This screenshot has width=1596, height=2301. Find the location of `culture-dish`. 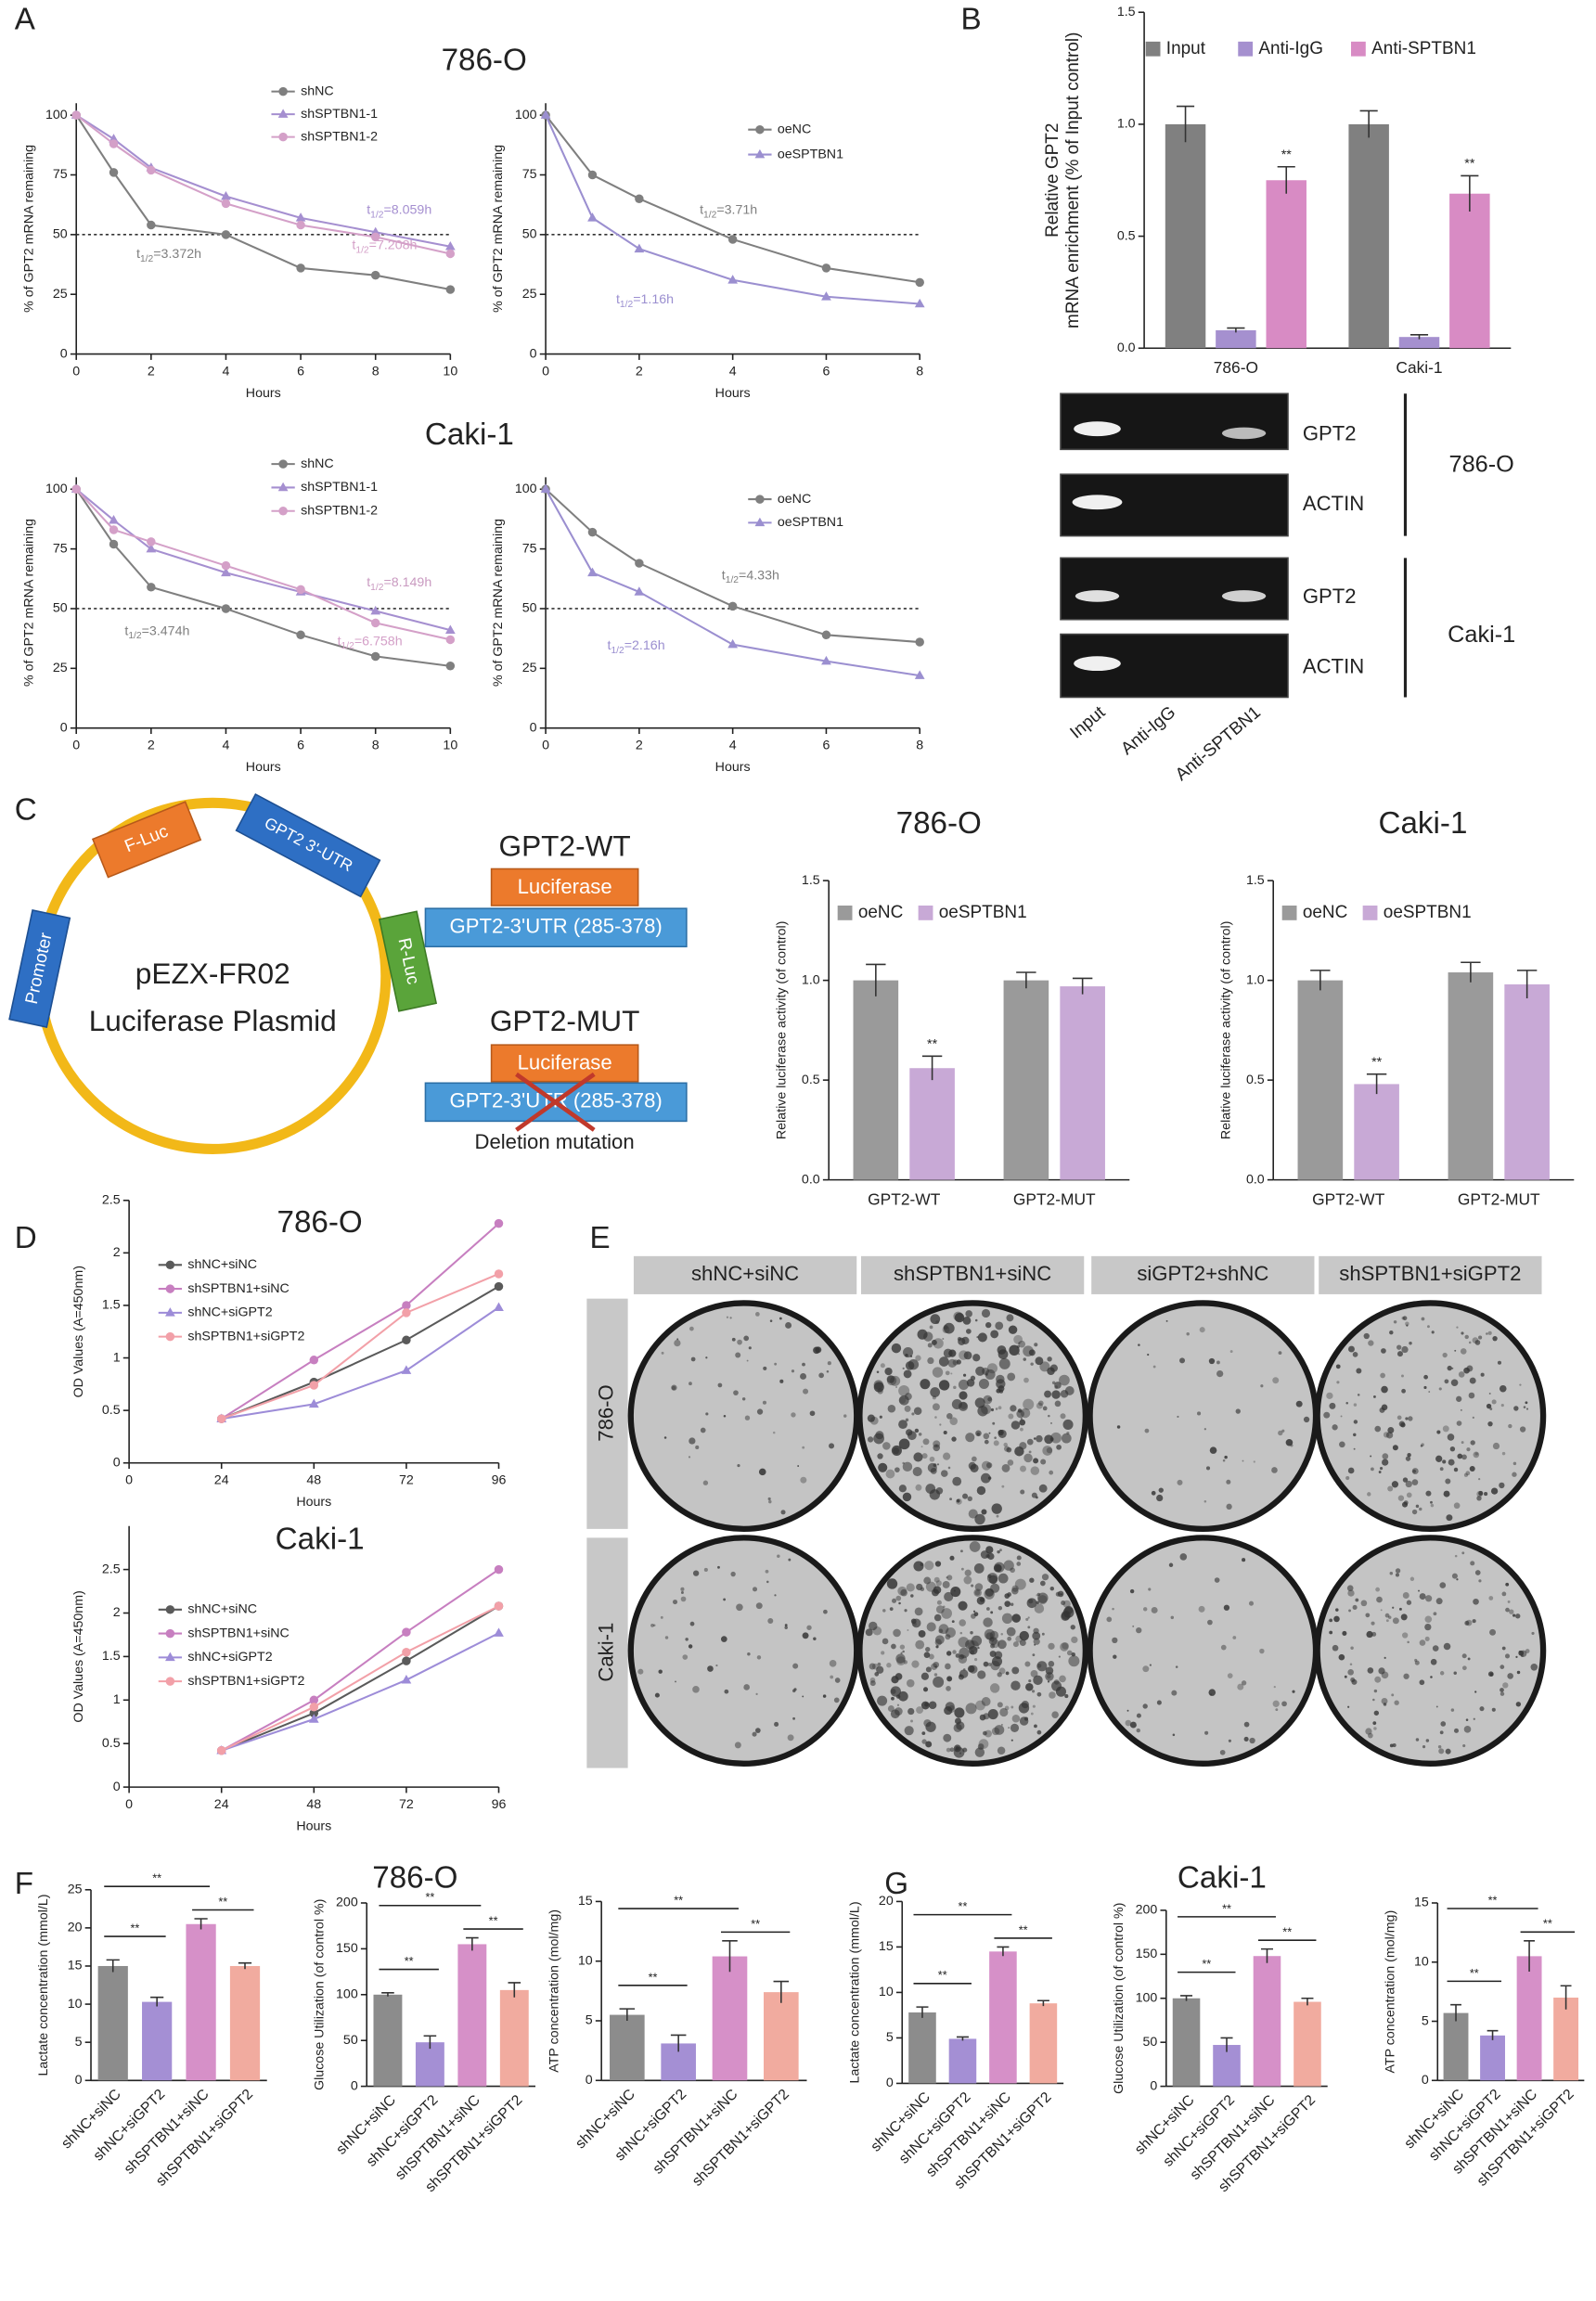

culture-dish is located at coordinates (1203, 1651).